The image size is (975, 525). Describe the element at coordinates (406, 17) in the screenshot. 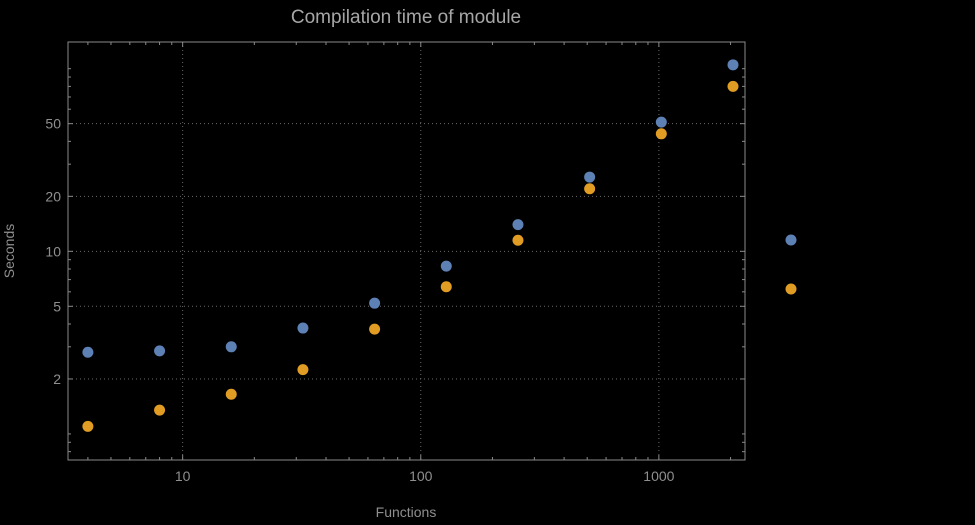

I see `chart-title: Compilation time of module` at that location.